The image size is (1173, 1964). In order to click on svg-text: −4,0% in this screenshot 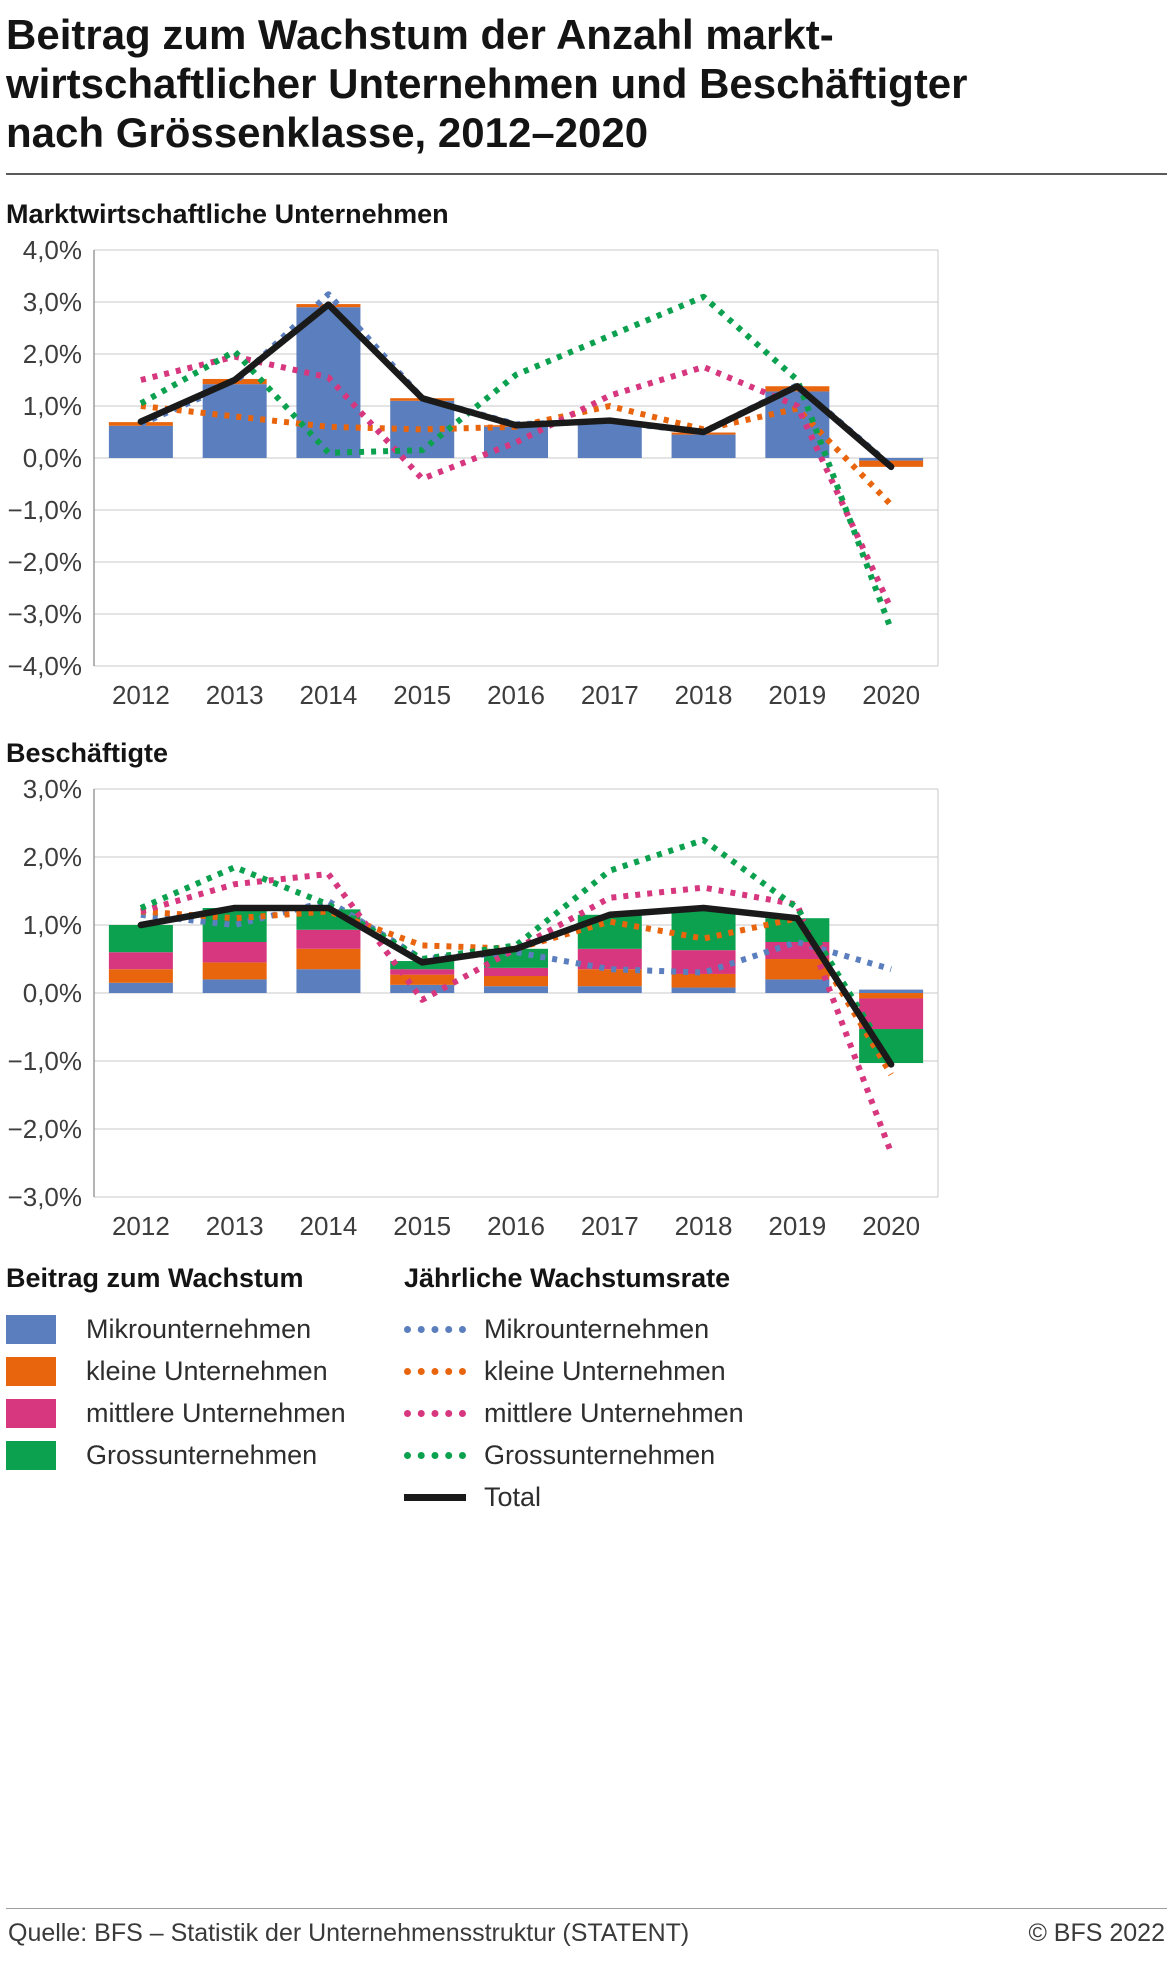, I will do `click(45, 666)`.